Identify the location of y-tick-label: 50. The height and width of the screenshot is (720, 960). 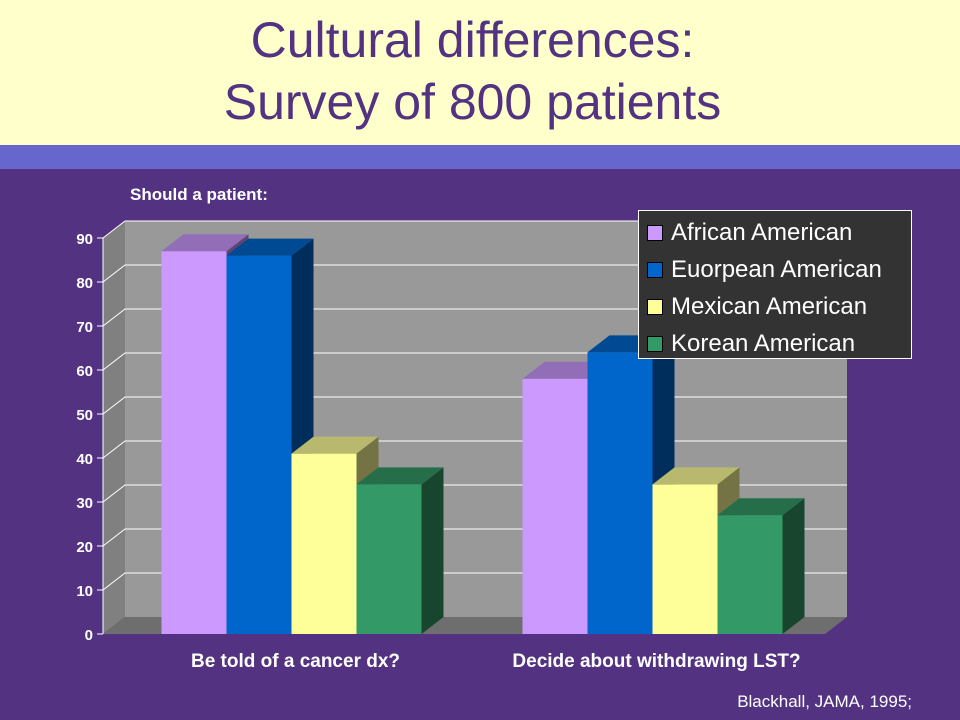
(84, 415).